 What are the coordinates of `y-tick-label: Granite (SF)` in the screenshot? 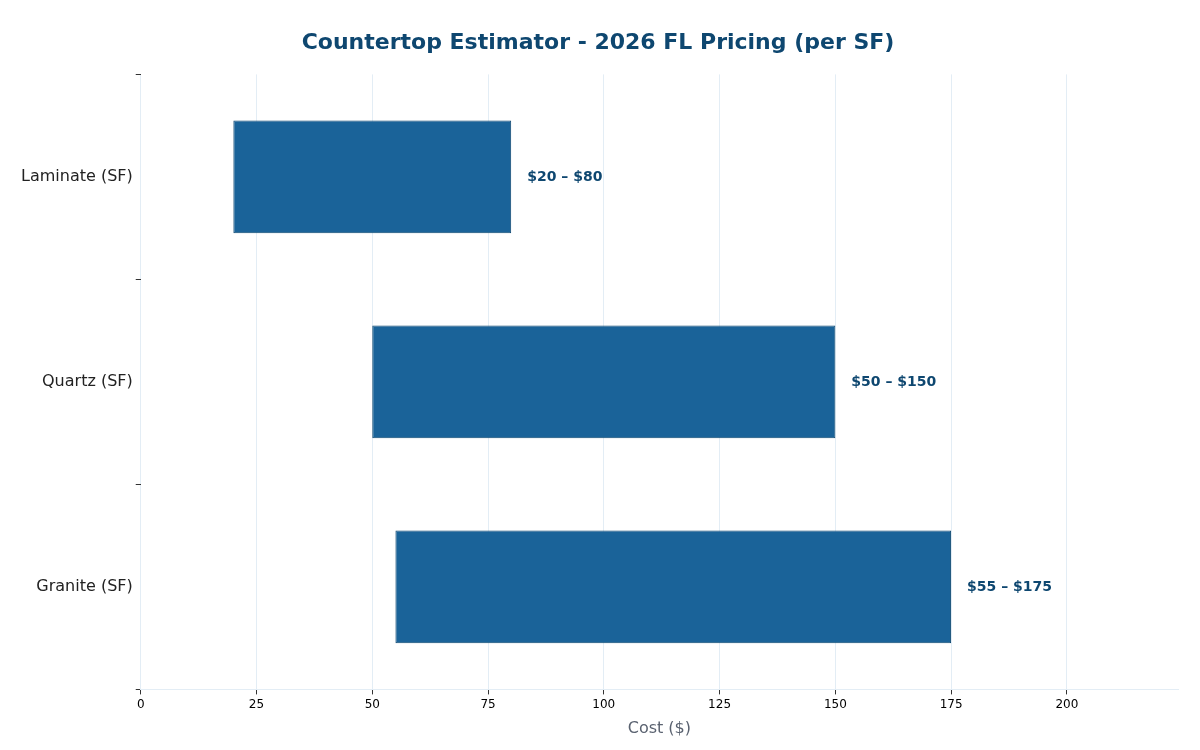 It's located at (84, 586).